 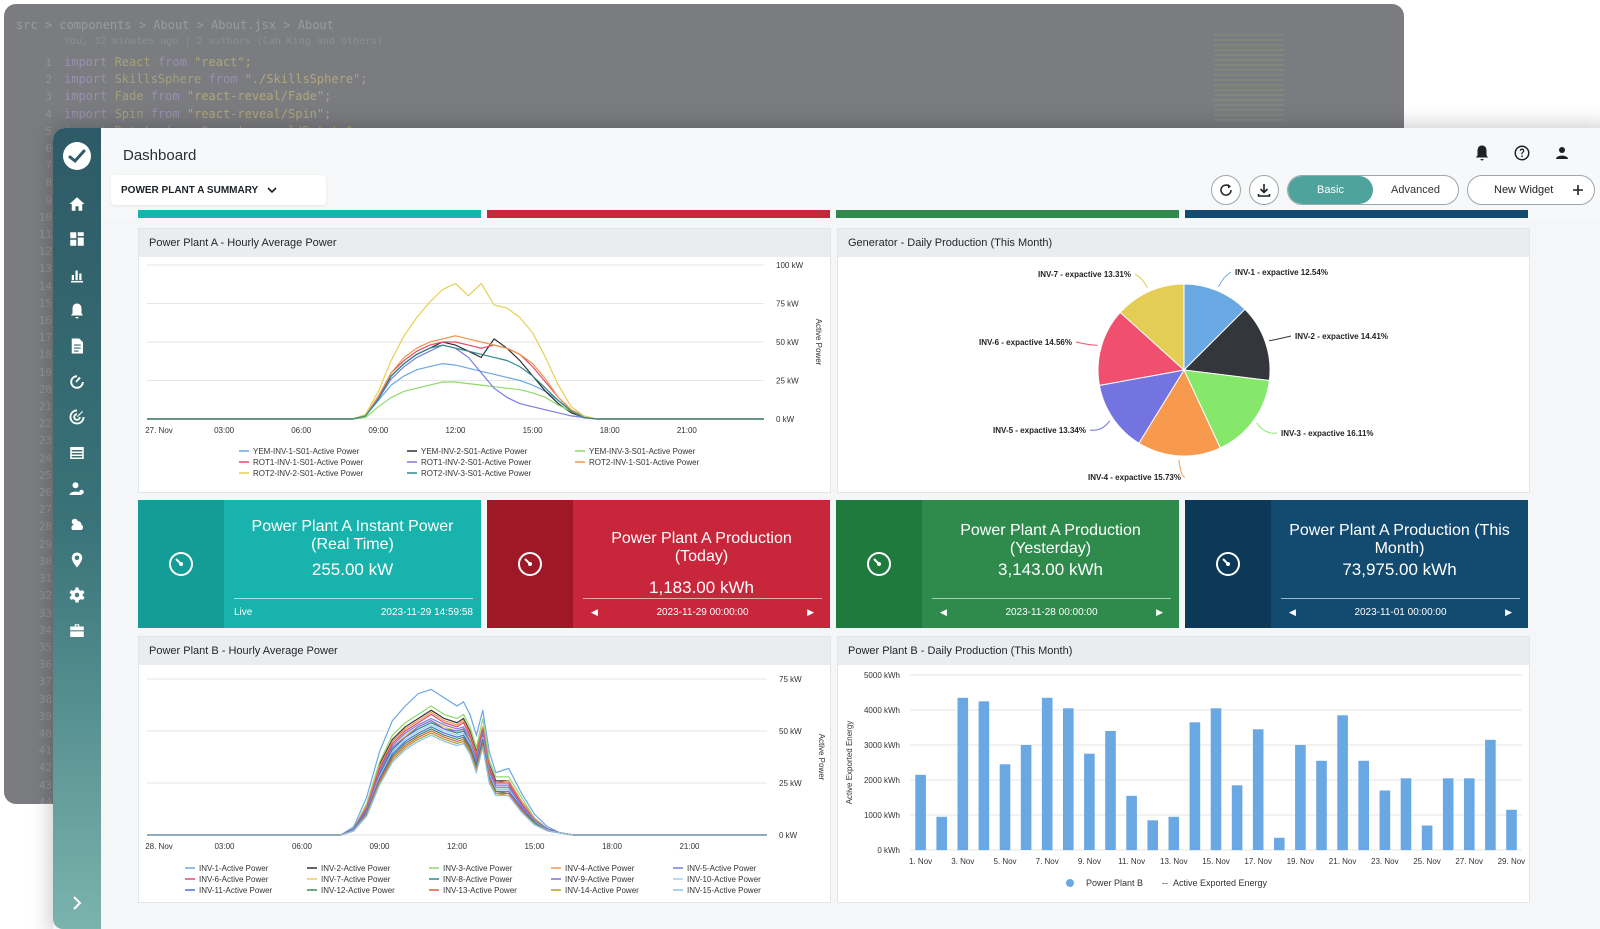 I want to click on legend-entry: YEM-INV-3-S01-Active Power, so click(x=642, y=451).